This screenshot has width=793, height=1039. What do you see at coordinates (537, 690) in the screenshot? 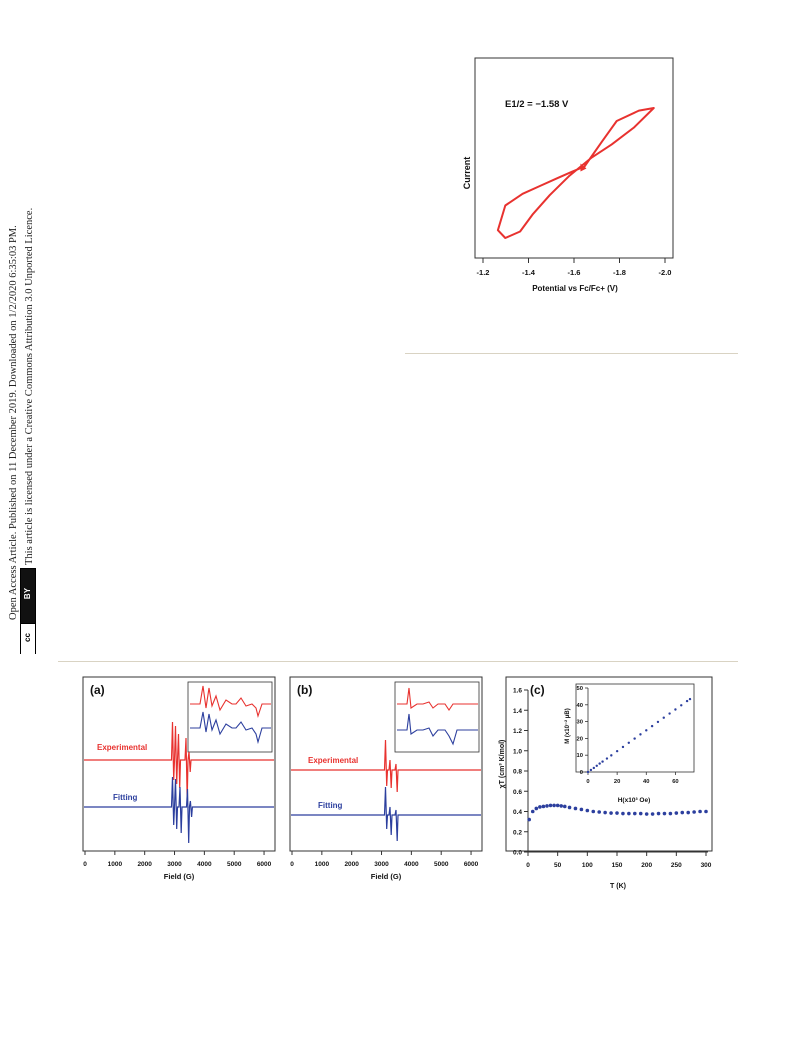
I see `mag-c-panel-label: (c)` at bounding box center [537, 690].